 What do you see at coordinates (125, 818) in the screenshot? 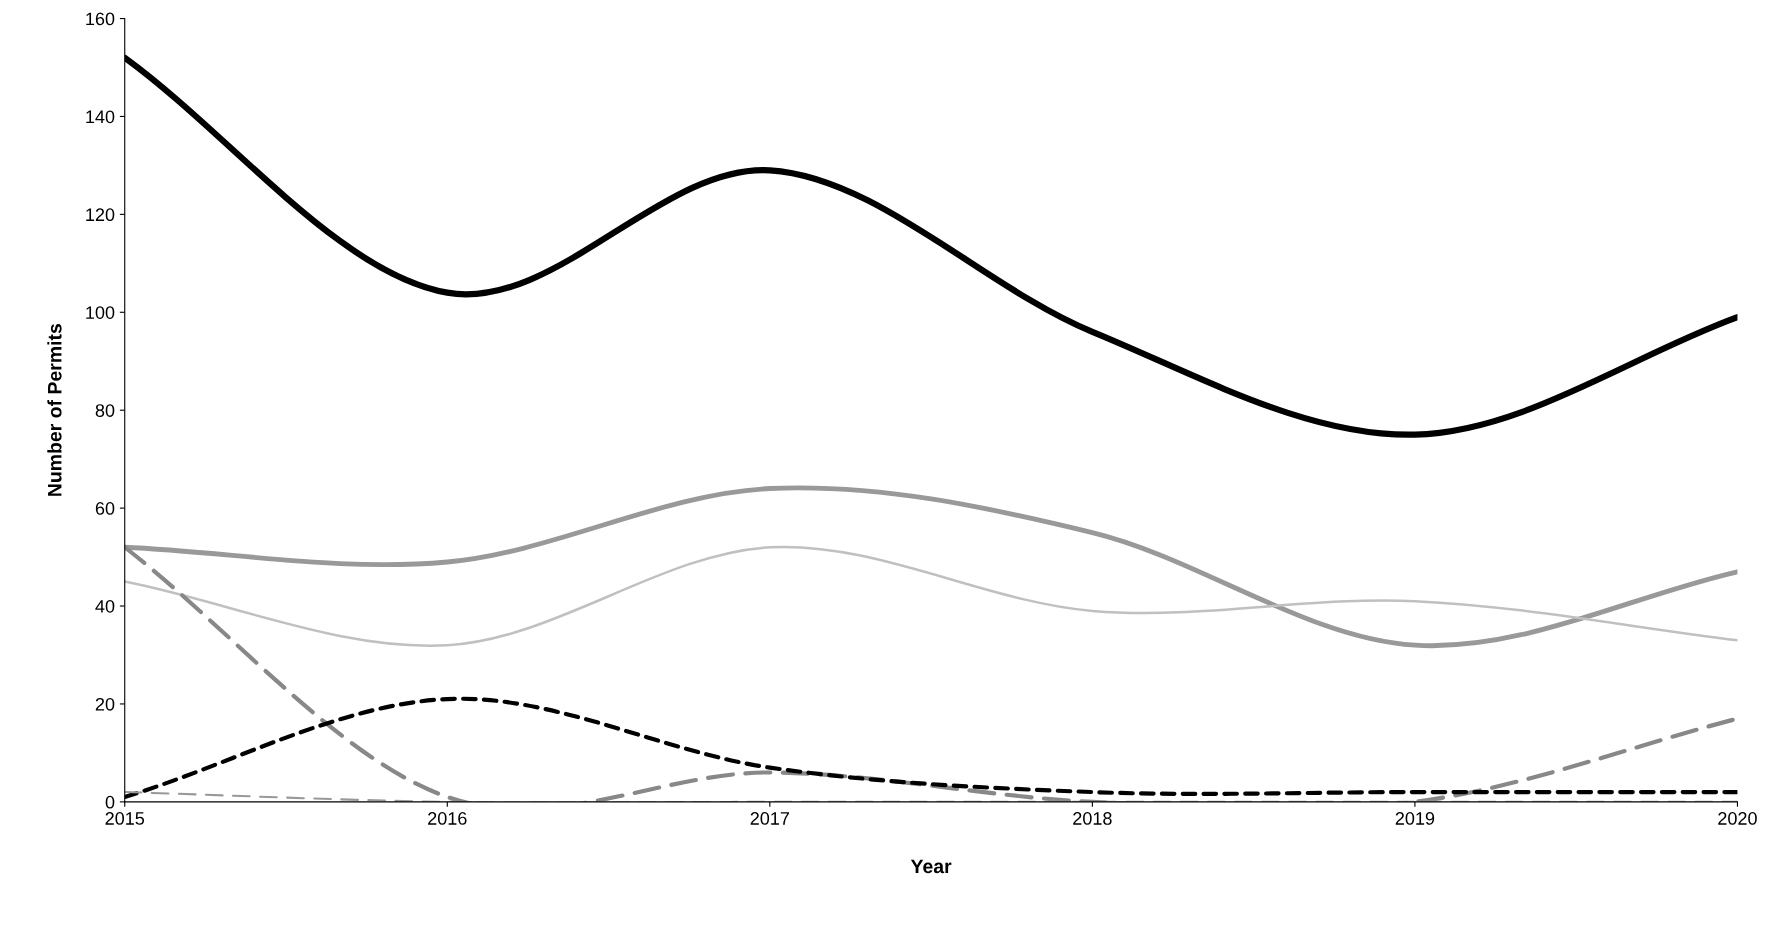
I see `x-tick-label: 2015` at bounding box center [125, 818].